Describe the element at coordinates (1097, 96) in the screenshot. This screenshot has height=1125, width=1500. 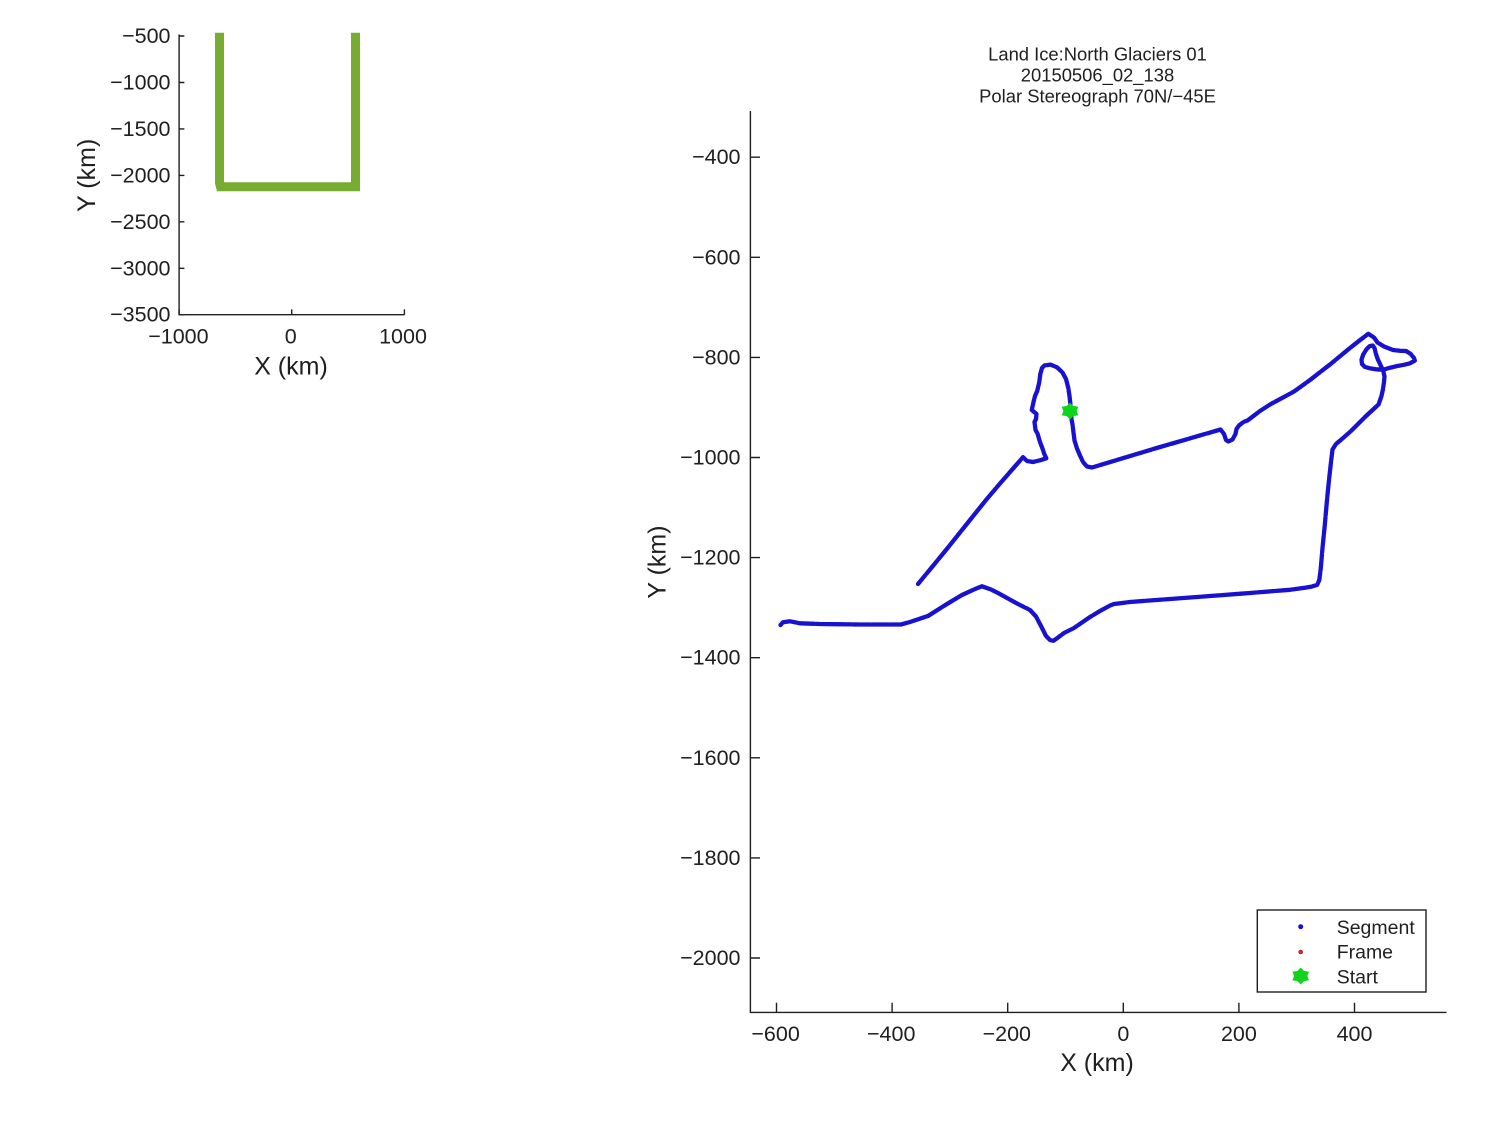
I see `svg-text: Polar Stereograph 70N/−45E` at that location.